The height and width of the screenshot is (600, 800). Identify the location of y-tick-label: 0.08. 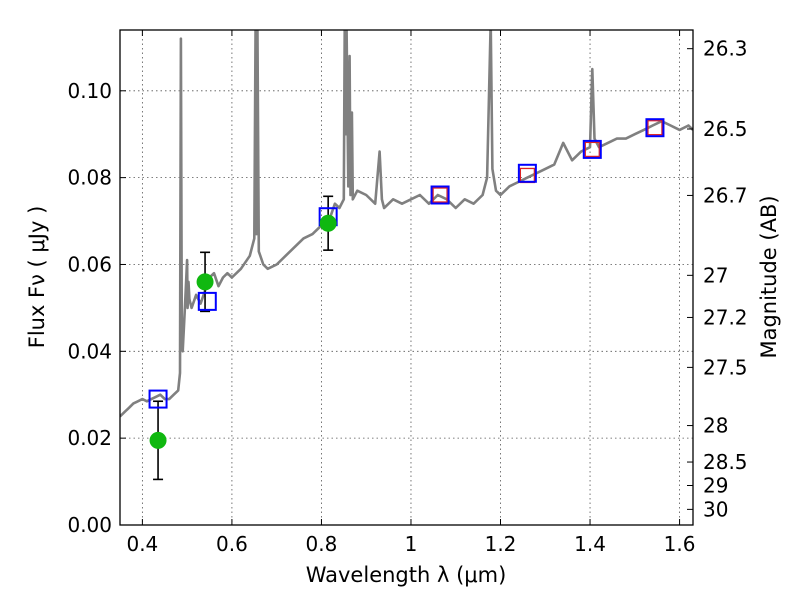
(89, 178).